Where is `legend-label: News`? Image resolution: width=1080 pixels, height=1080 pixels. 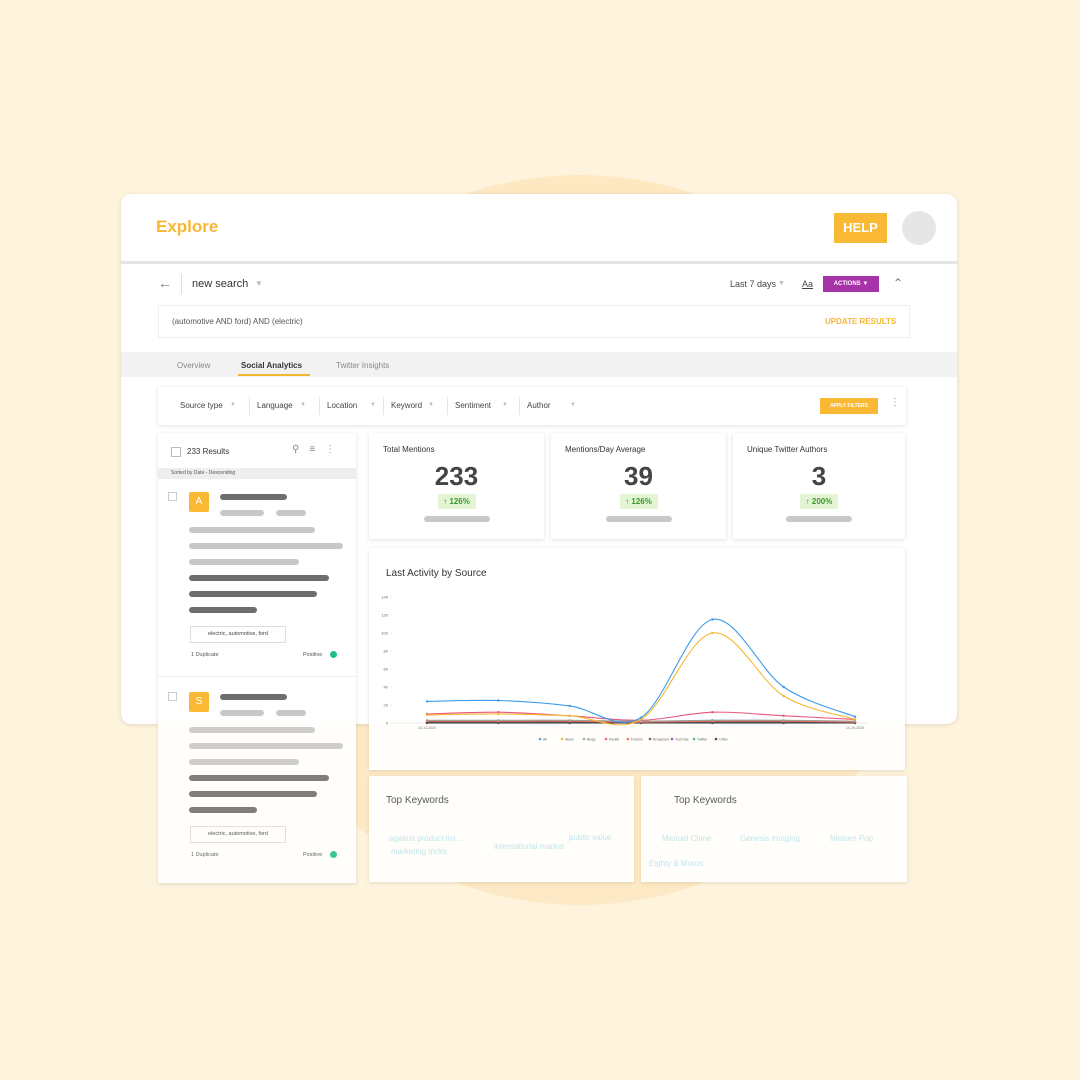
legend-label: News is located at coordinates (569, 739).